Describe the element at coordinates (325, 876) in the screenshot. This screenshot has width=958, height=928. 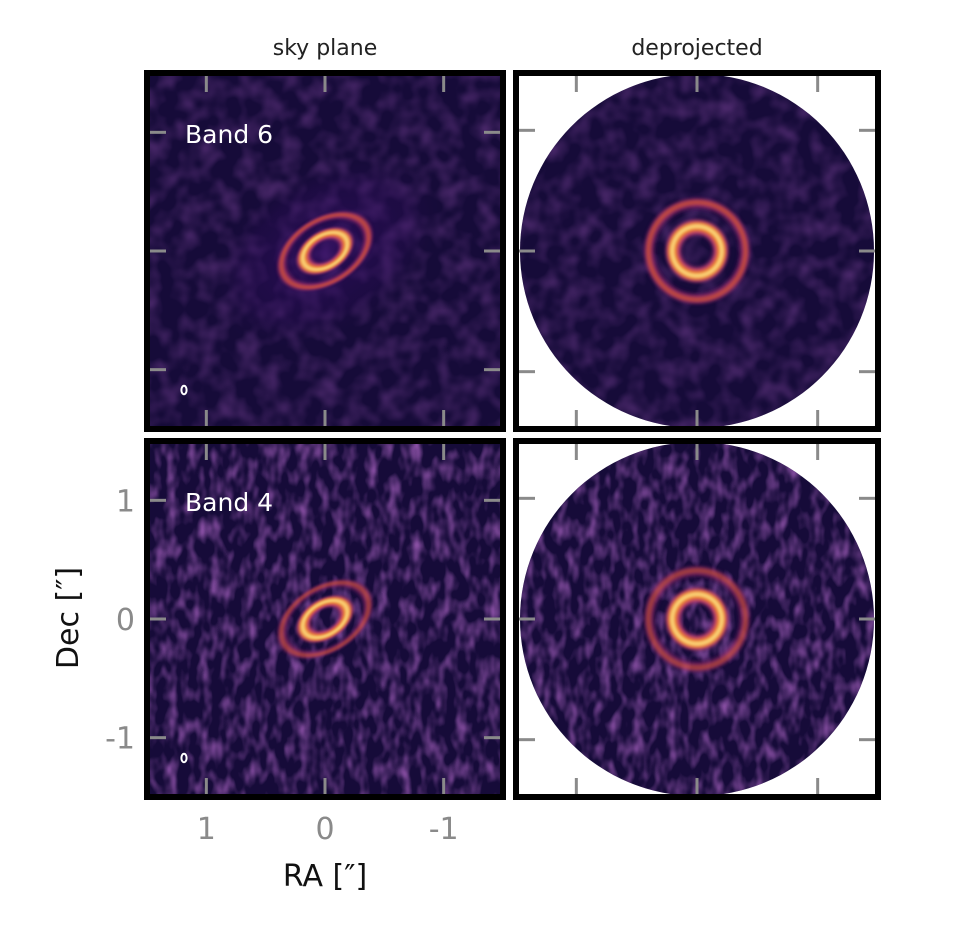
I see `x-axis-label: RA [″]` at that location.